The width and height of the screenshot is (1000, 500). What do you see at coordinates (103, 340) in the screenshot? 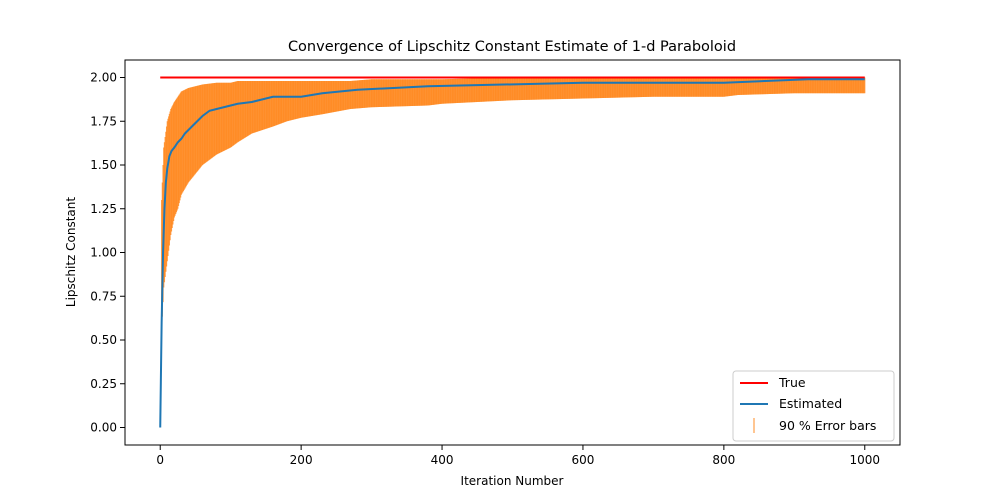
I see `y-tick-label: 0.50` at bounding box center [103, 340].